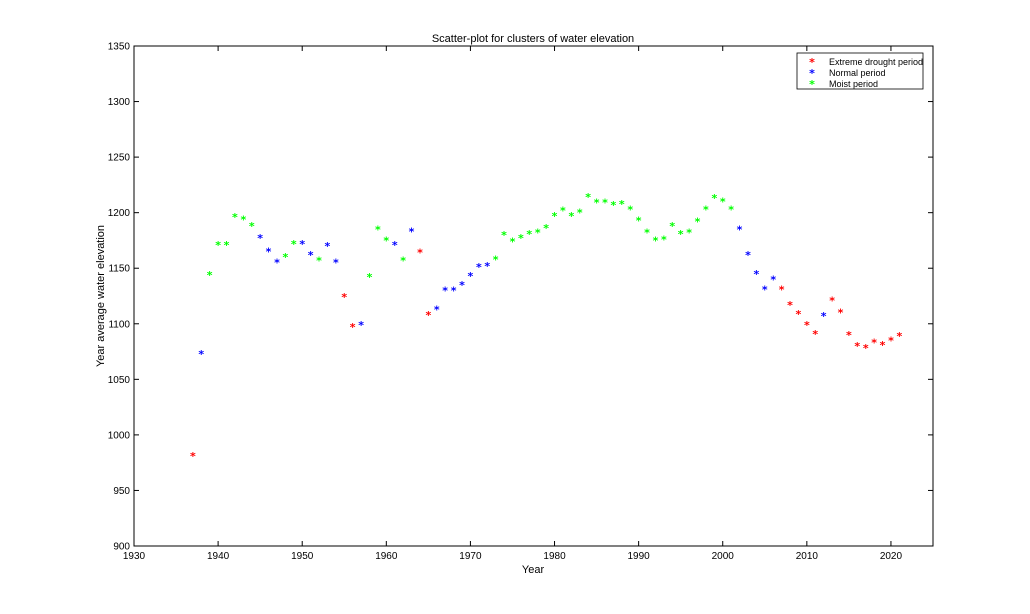 This screenshot has height=614, width=1030. I want to click on x-tick-label: 2020, so click(891, 556).